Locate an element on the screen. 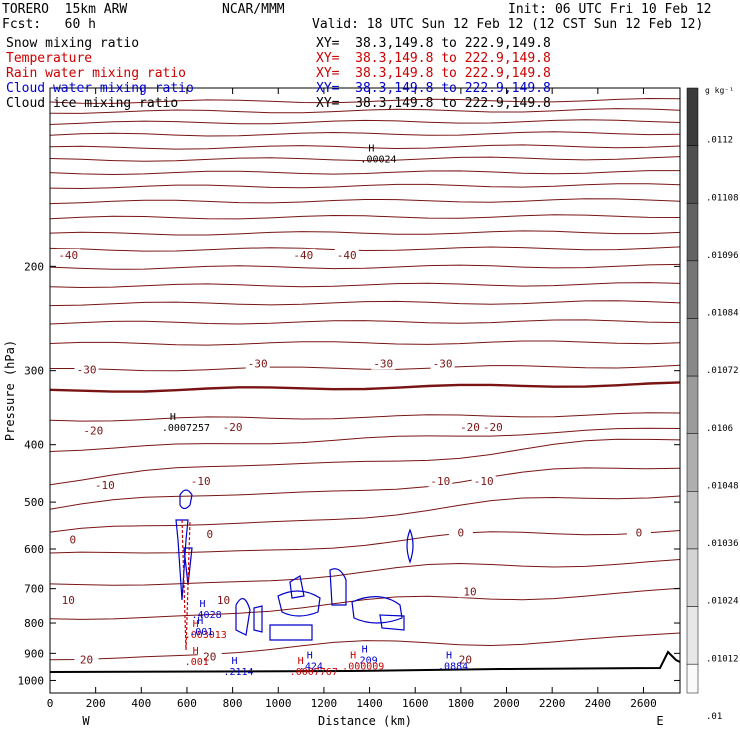 This screenshot has width=740, height=740. y-tick-label: 1000 is located at coordinates (31, 680).